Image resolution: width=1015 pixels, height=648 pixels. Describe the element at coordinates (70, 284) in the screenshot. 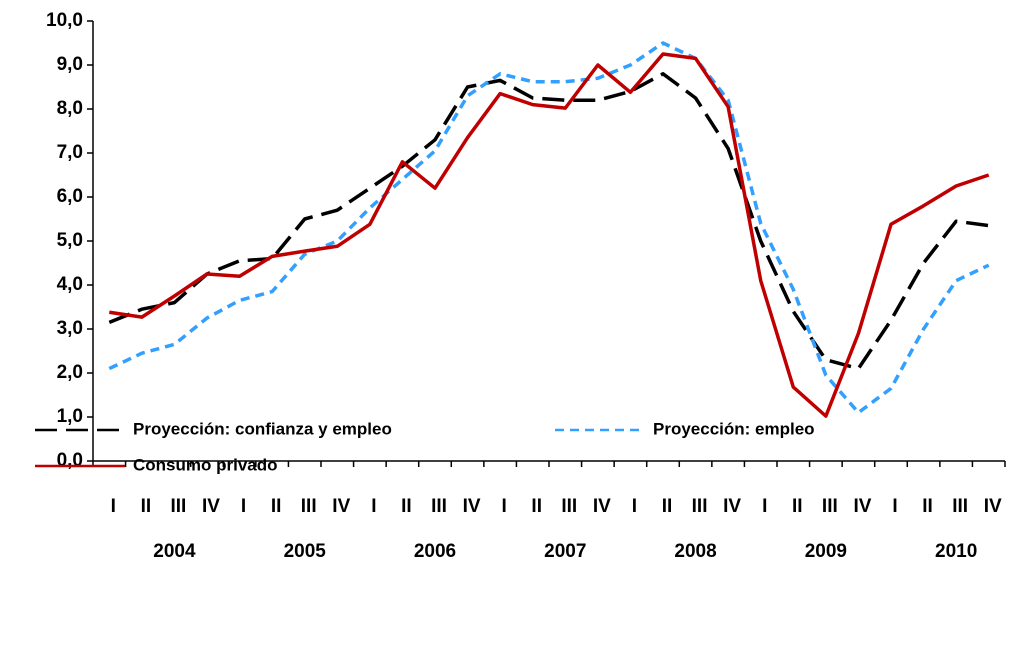

I see `y-tick-label: 4,0` at that location.